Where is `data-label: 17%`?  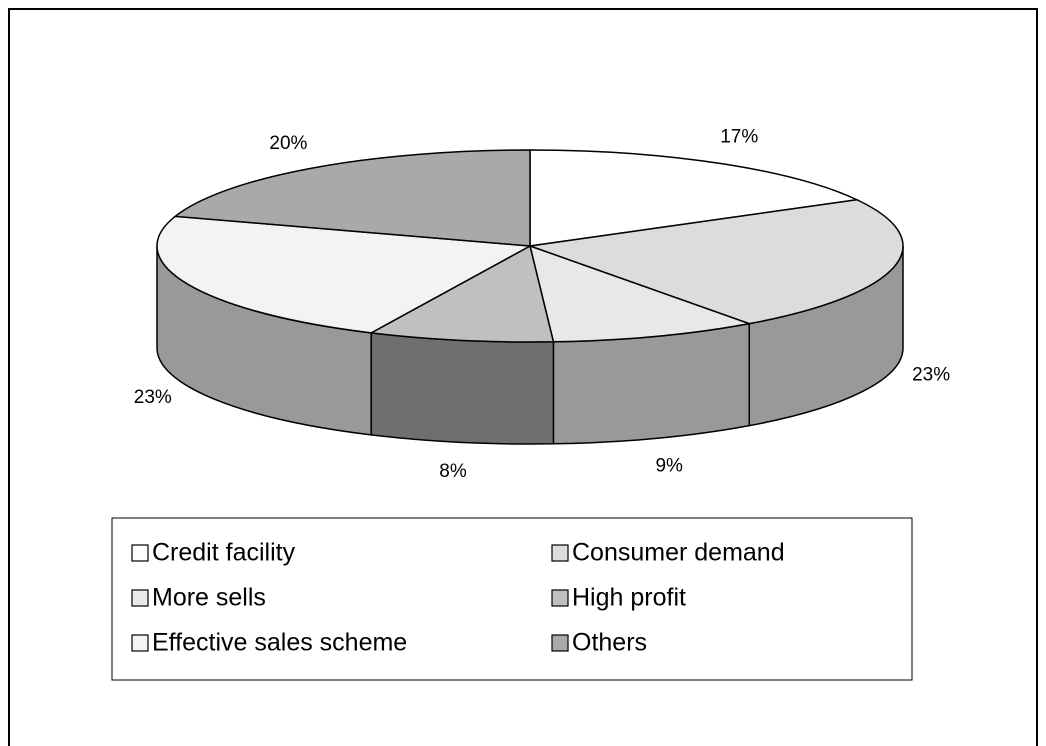 data-label: 17% is located at coordinates (739, 137).